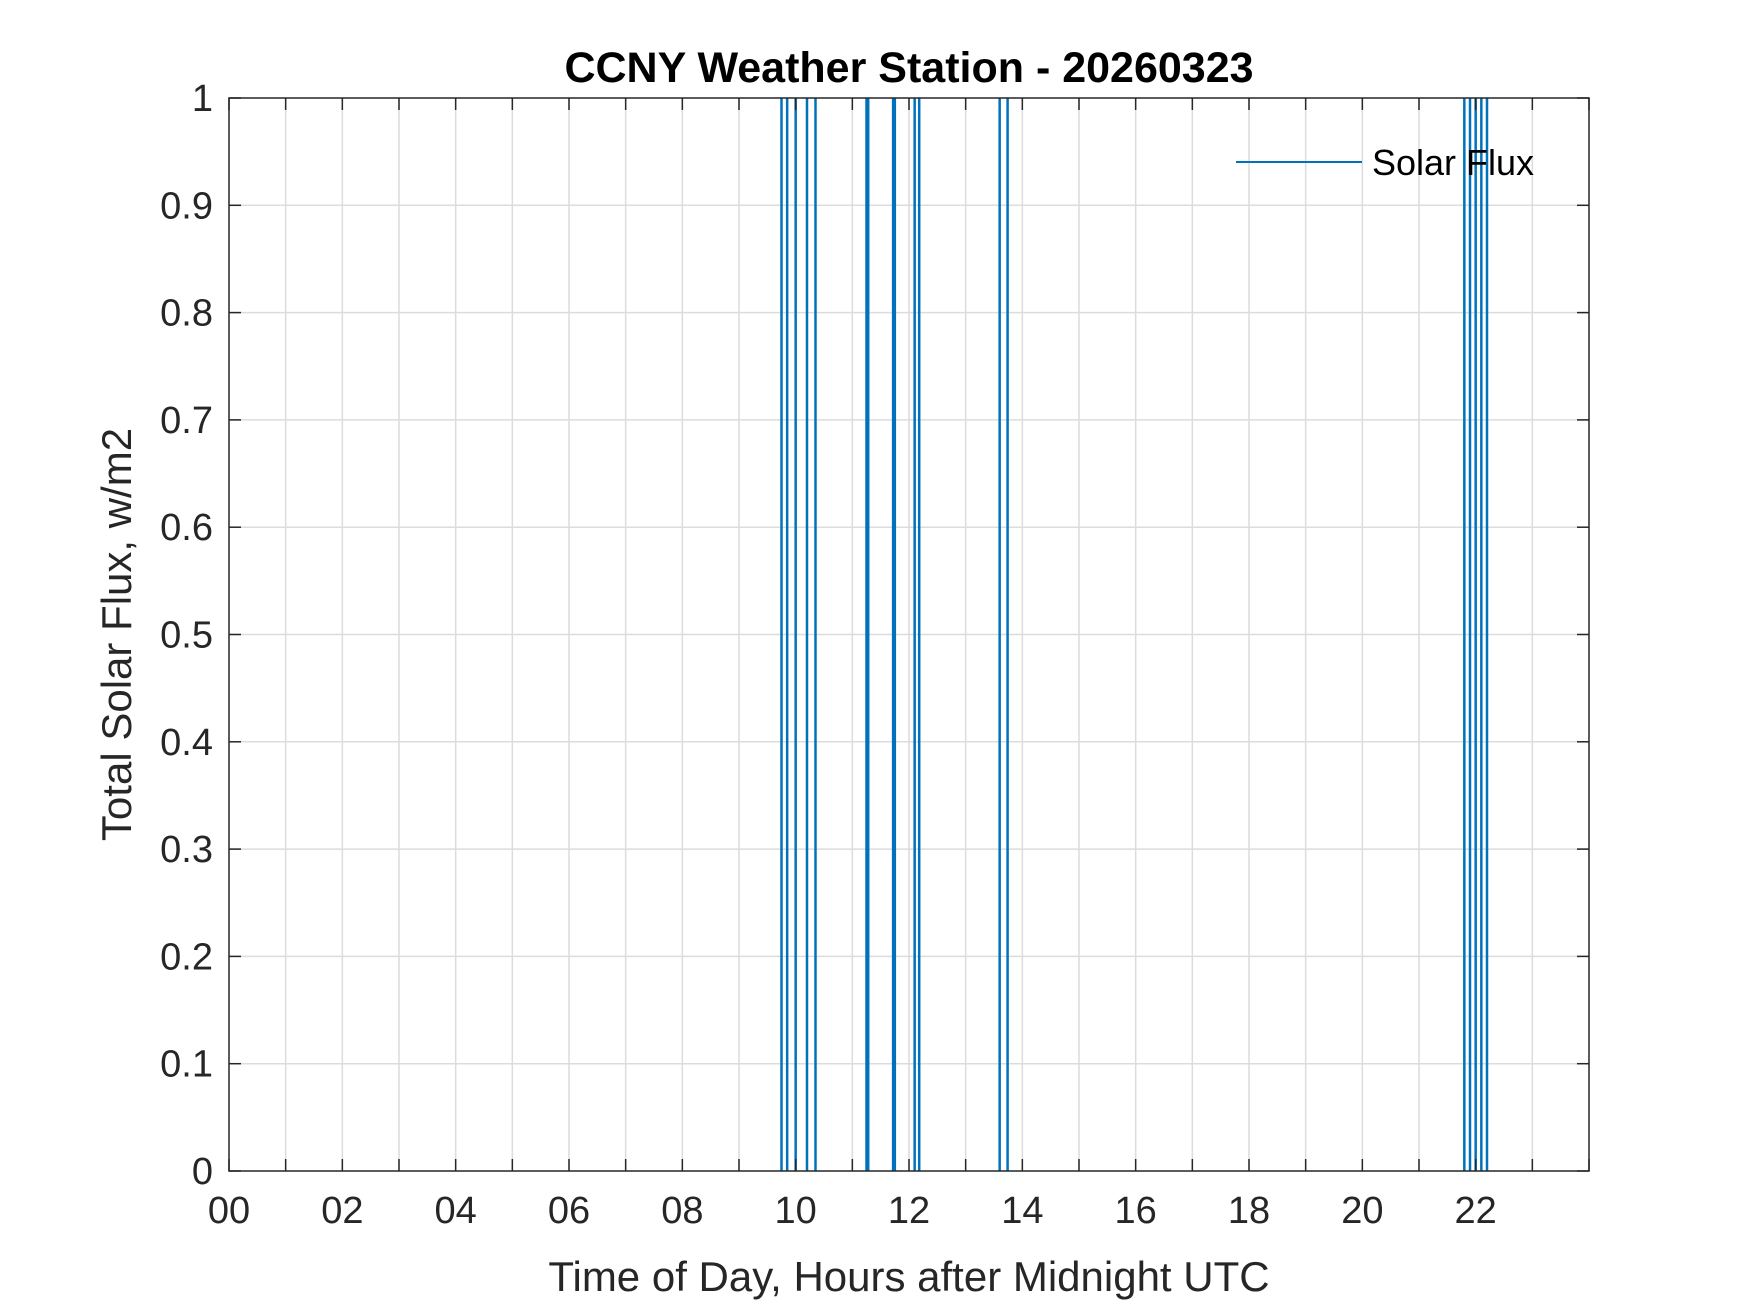  I want to click on y-tick-label: 0, so click(202, 1172).